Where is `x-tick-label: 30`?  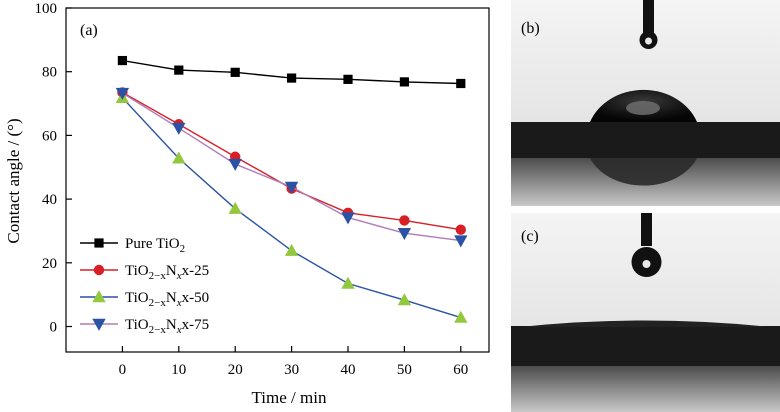
x-tick-label: 30 is located at coordinates (291, 370).